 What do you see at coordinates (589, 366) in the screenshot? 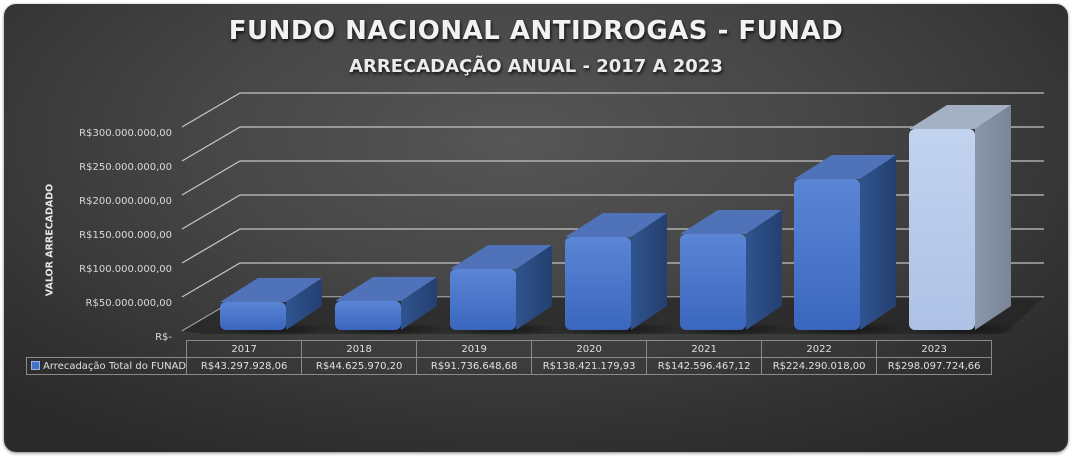
I see `table-value-2020: R$138.421.179,93` at bounding box center [589, 366].